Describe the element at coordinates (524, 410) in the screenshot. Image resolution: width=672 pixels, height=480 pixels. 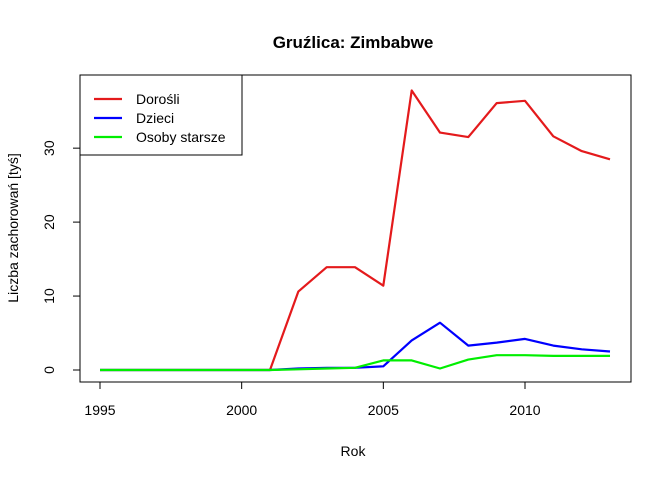
I see `x-tick-label: 2010` at that location.